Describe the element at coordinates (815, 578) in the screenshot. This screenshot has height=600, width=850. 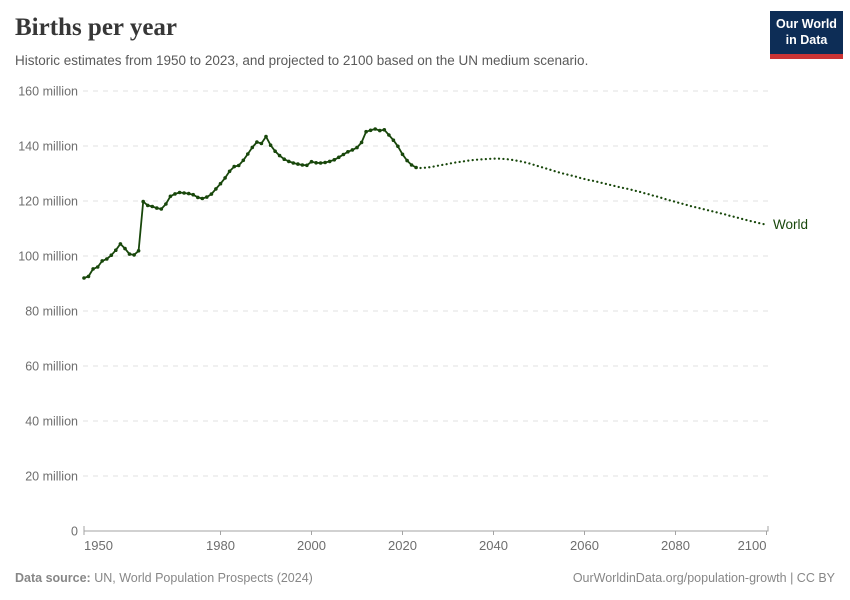
I see `license-badge: CC BY` at that location.